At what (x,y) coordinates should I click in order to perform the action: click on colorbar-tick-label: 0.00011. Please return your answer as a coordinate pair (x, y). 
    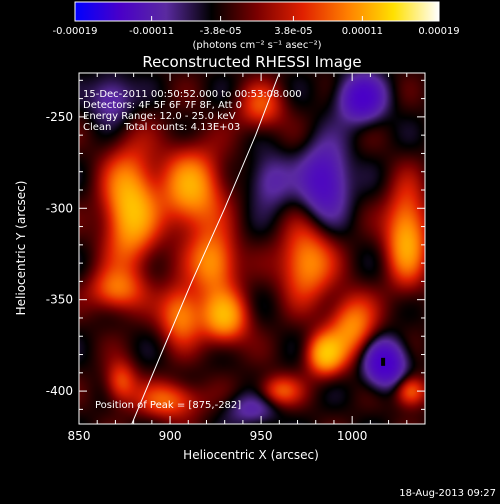
    Looking at the image, I should click on (362, 31).